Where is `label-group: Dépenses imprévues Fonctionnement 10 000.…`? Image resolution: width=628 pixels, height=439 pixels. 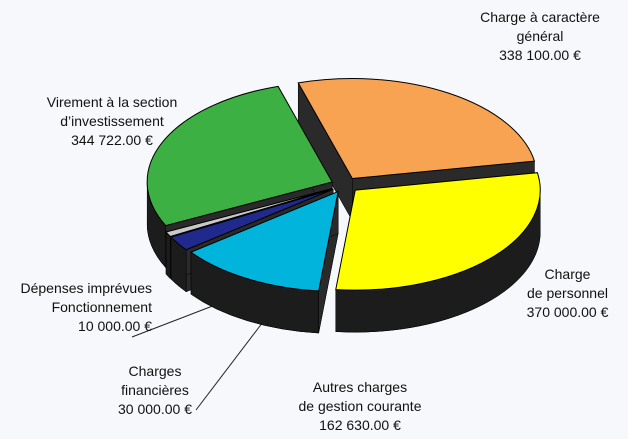 label-group: Dépenses imprévues Fonctionnement 10 000.… is located at coordinates (76, 307).